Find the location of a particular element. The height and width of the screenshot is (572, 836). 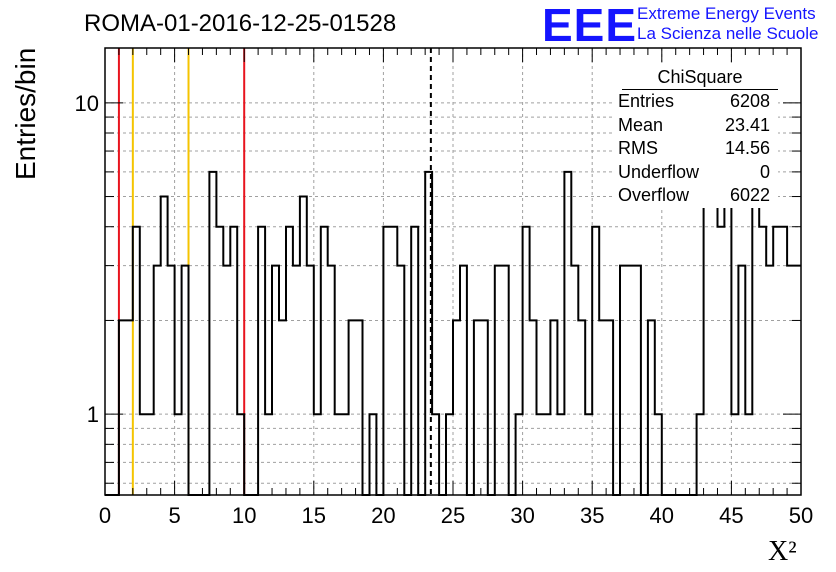

x-tick-label: 5 is located at coordinates (174, 515).